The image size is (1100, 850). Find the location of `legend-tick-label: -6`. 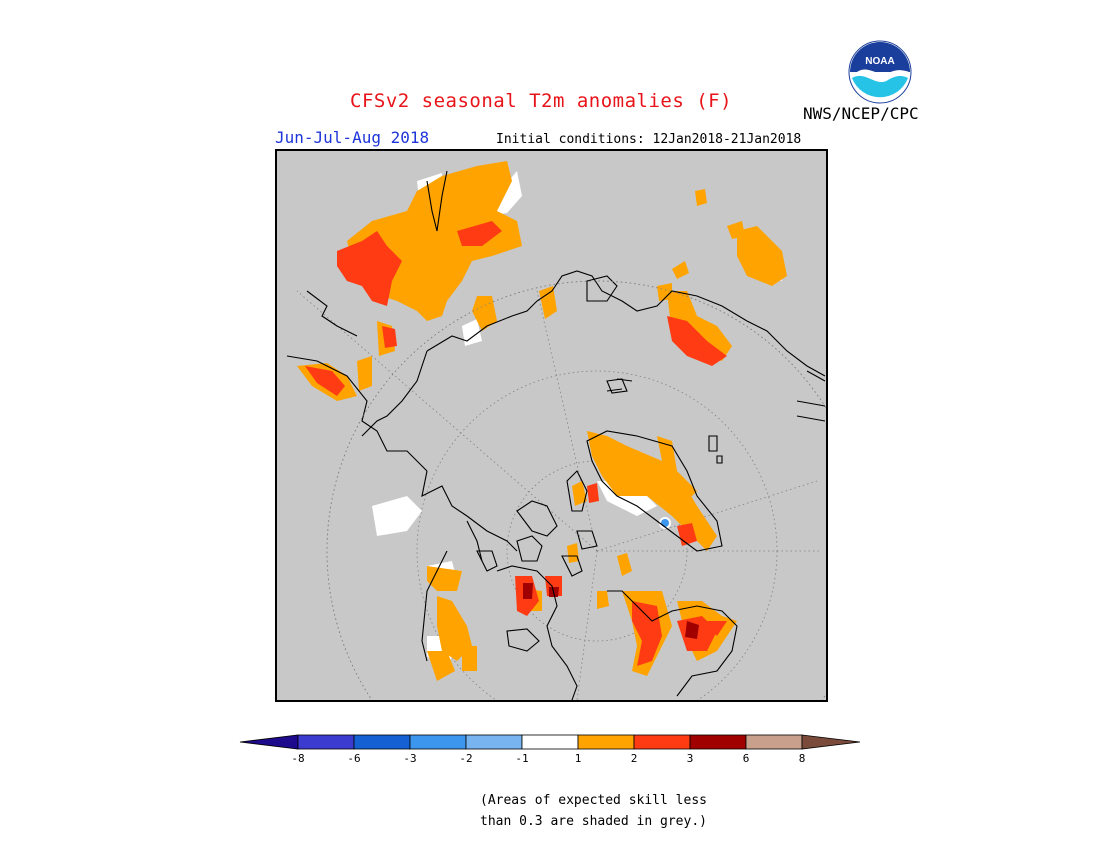

legend-tick-label: -6 is located at coordinates (354, 758).